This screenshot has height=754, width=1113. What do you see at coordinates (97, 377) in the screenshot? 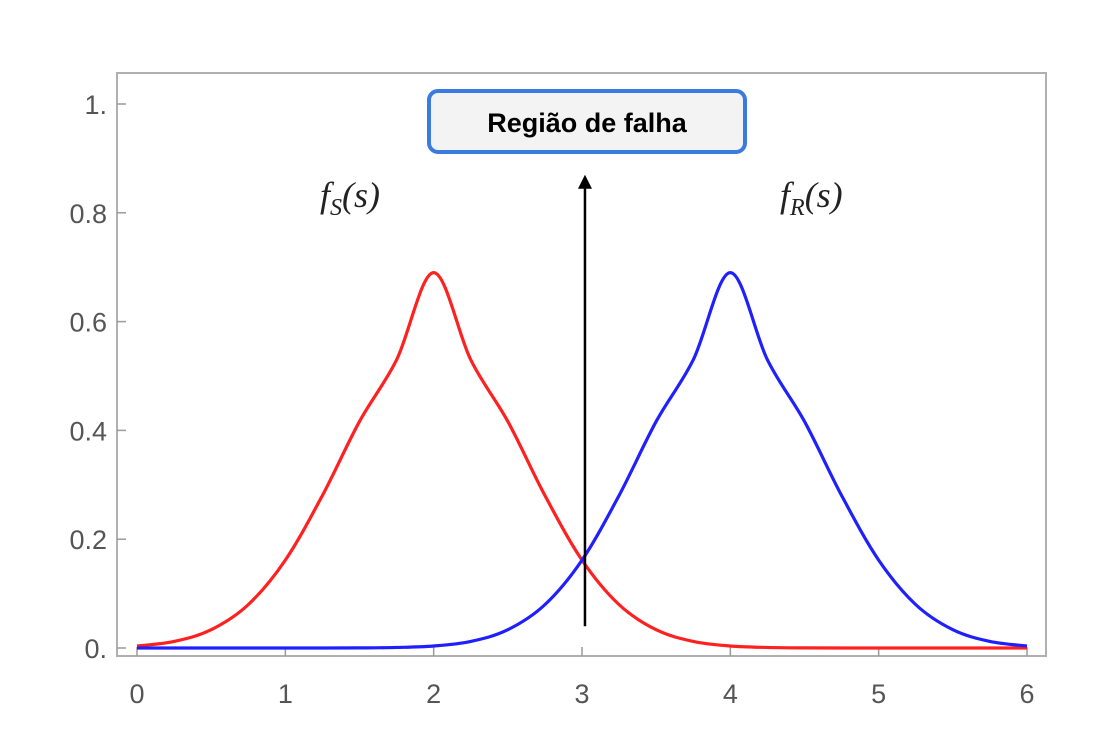
I see `y-axis: 0. 0.2 0.4 0.6 0.8 1.` at bounding box center [97, 377].